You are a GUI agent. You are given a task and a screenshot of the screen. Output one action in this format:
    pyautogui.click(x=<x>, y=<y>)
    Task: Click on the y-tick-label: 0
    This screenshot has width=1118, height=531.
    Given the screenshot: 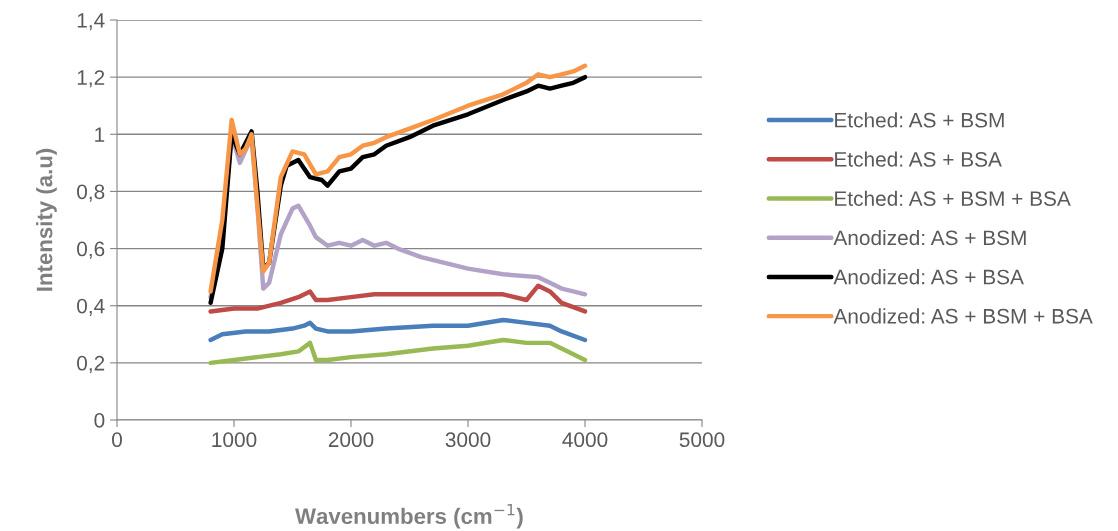 What is the action you would take?
    pyautogui.click(x=99, y=420)
    